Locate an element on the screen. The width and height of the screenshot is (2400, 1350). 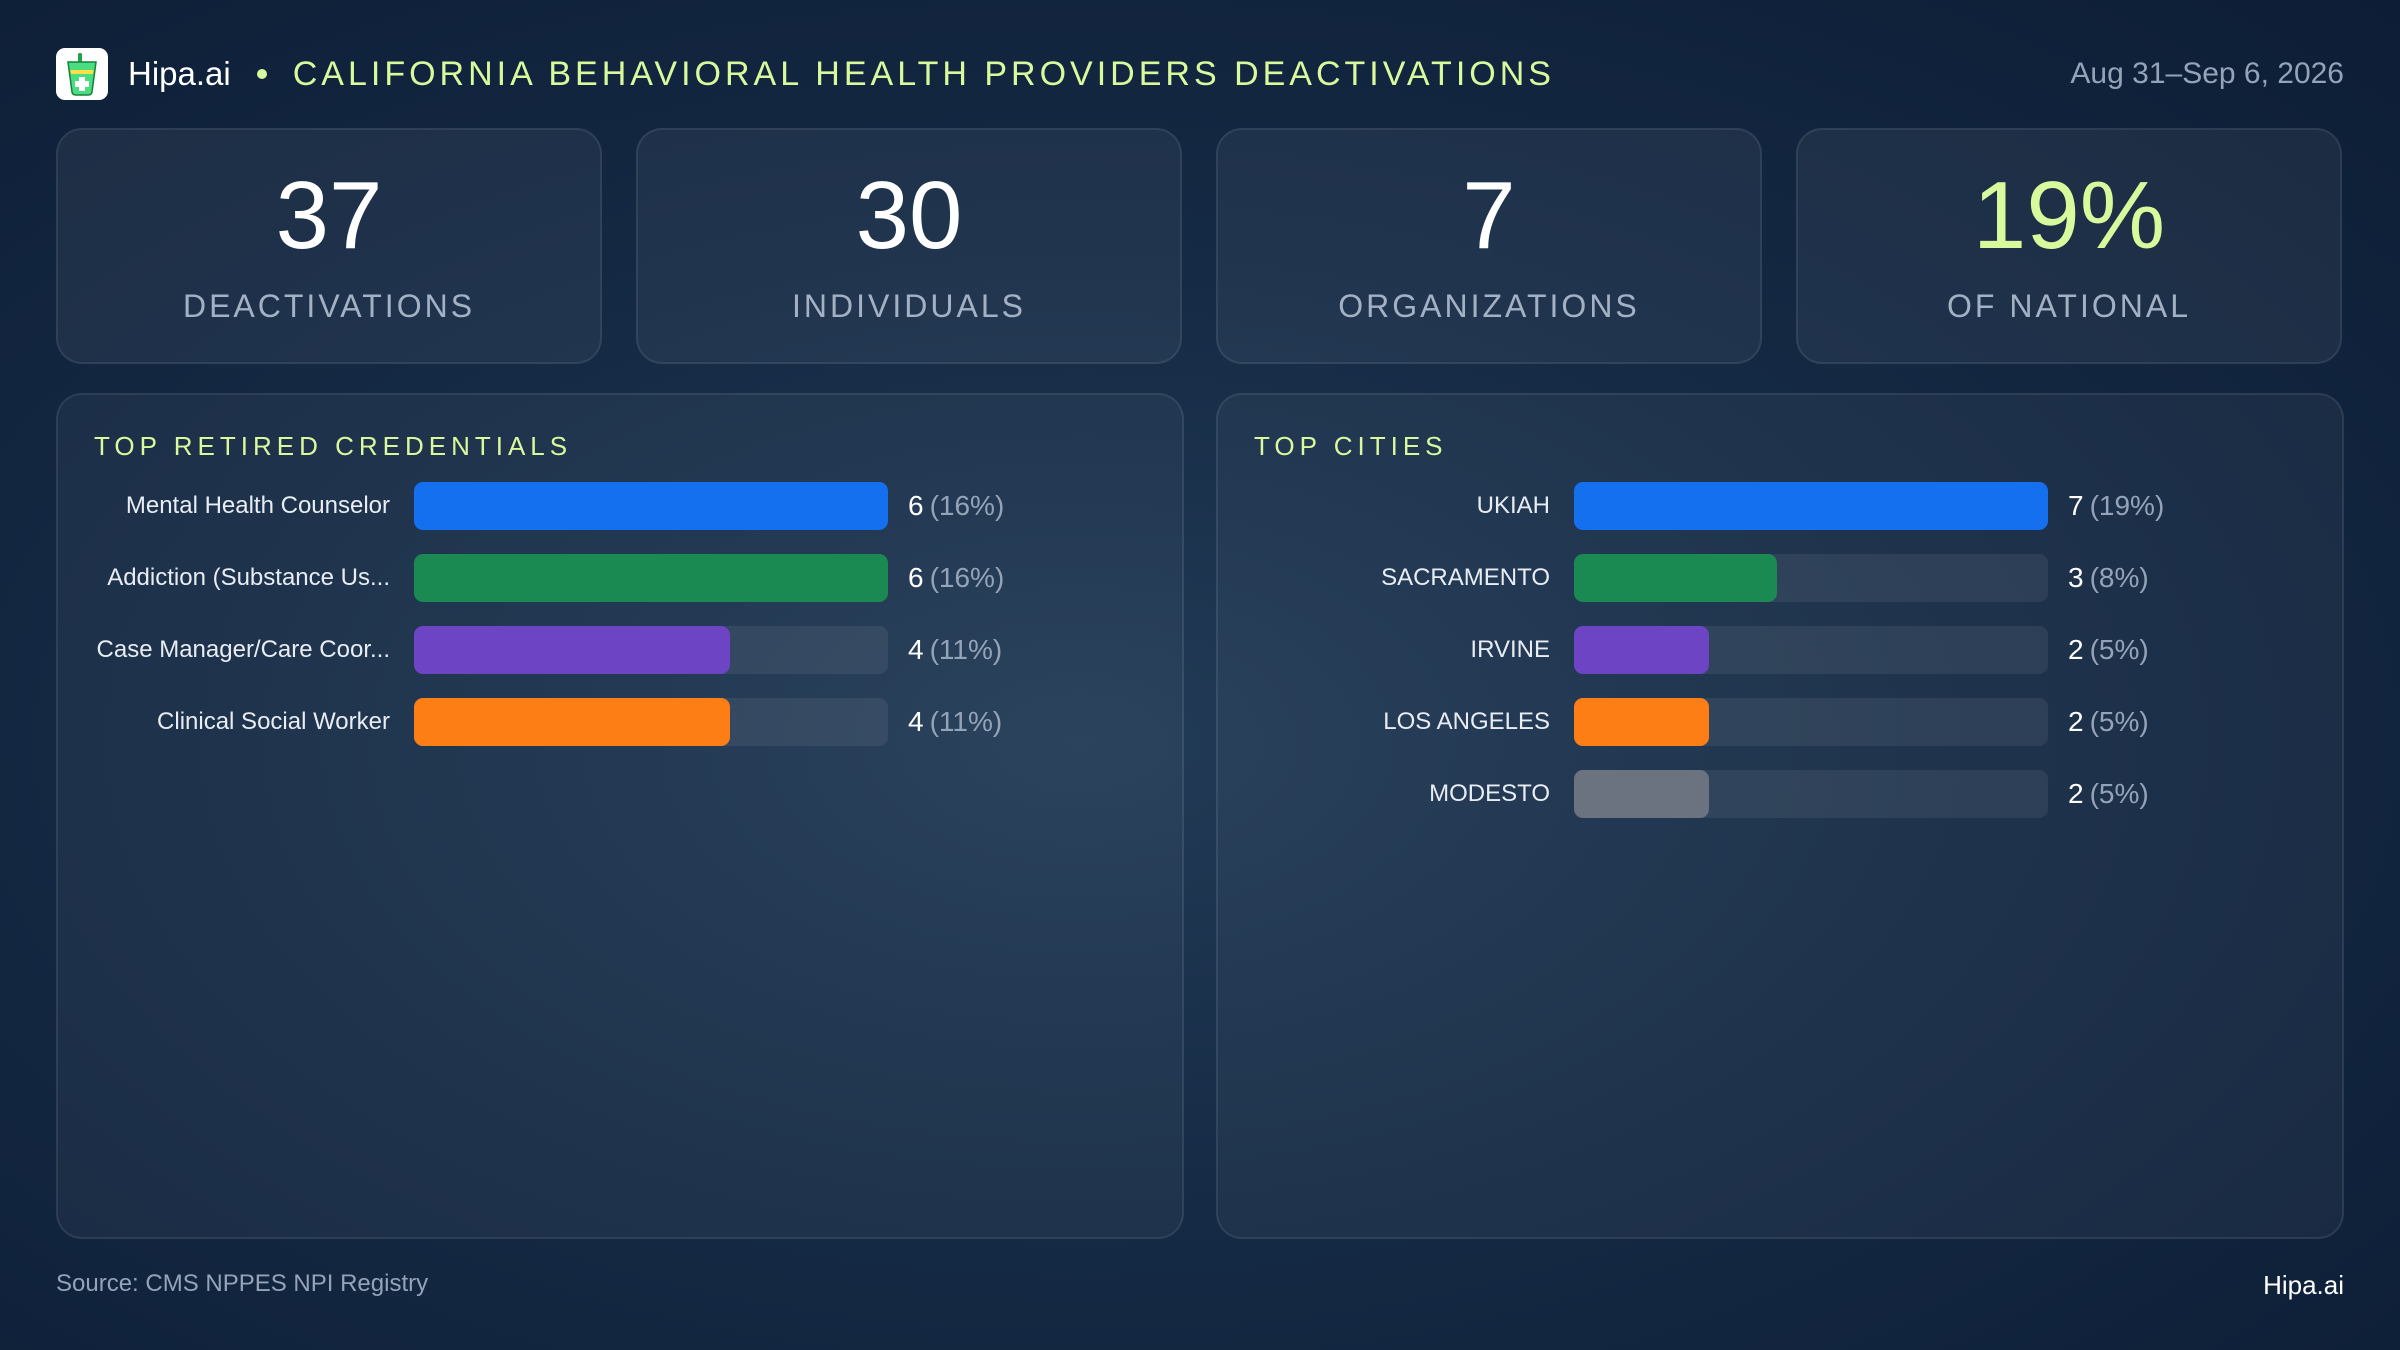
kpi-value: 7 is located at coordinates (1489, 215).